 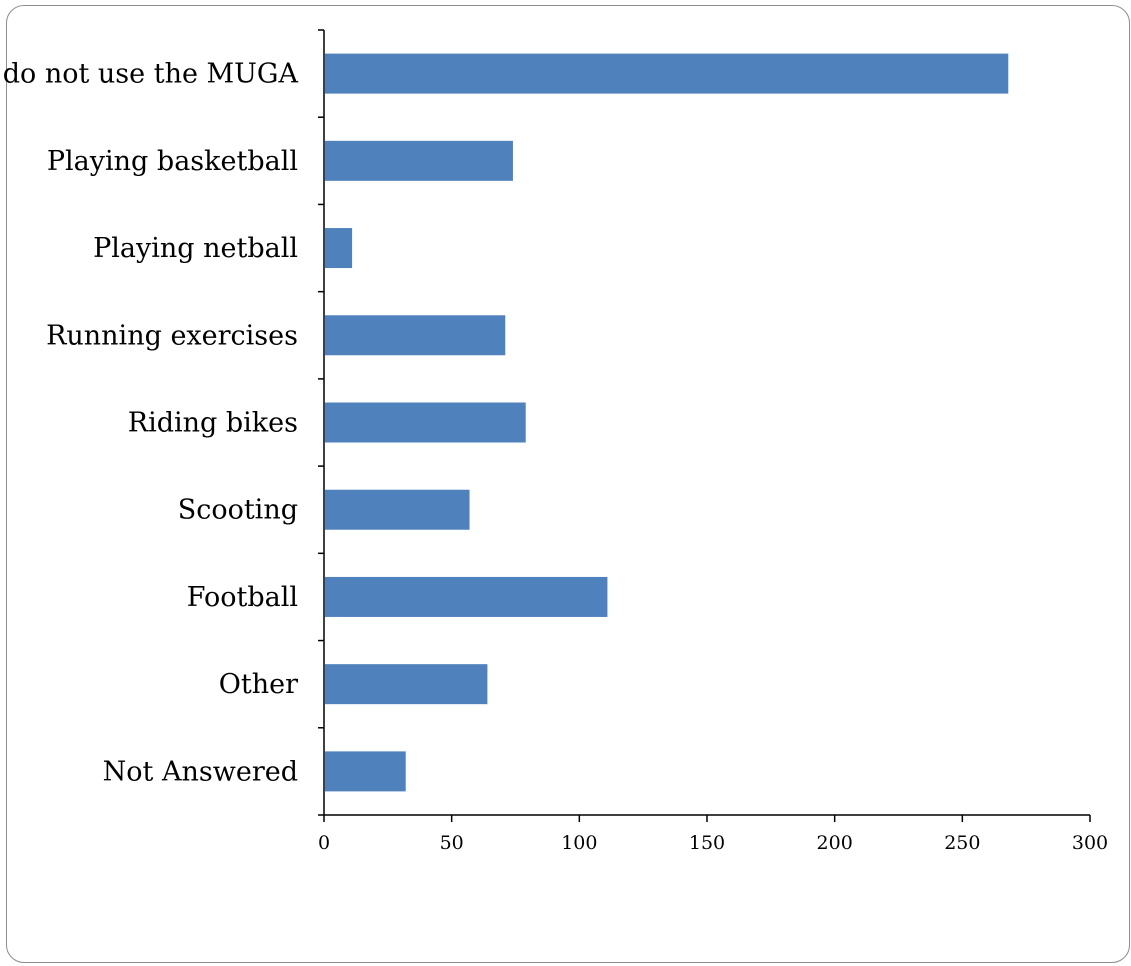 I want to click on bar-football, so click(x=466, y=596).